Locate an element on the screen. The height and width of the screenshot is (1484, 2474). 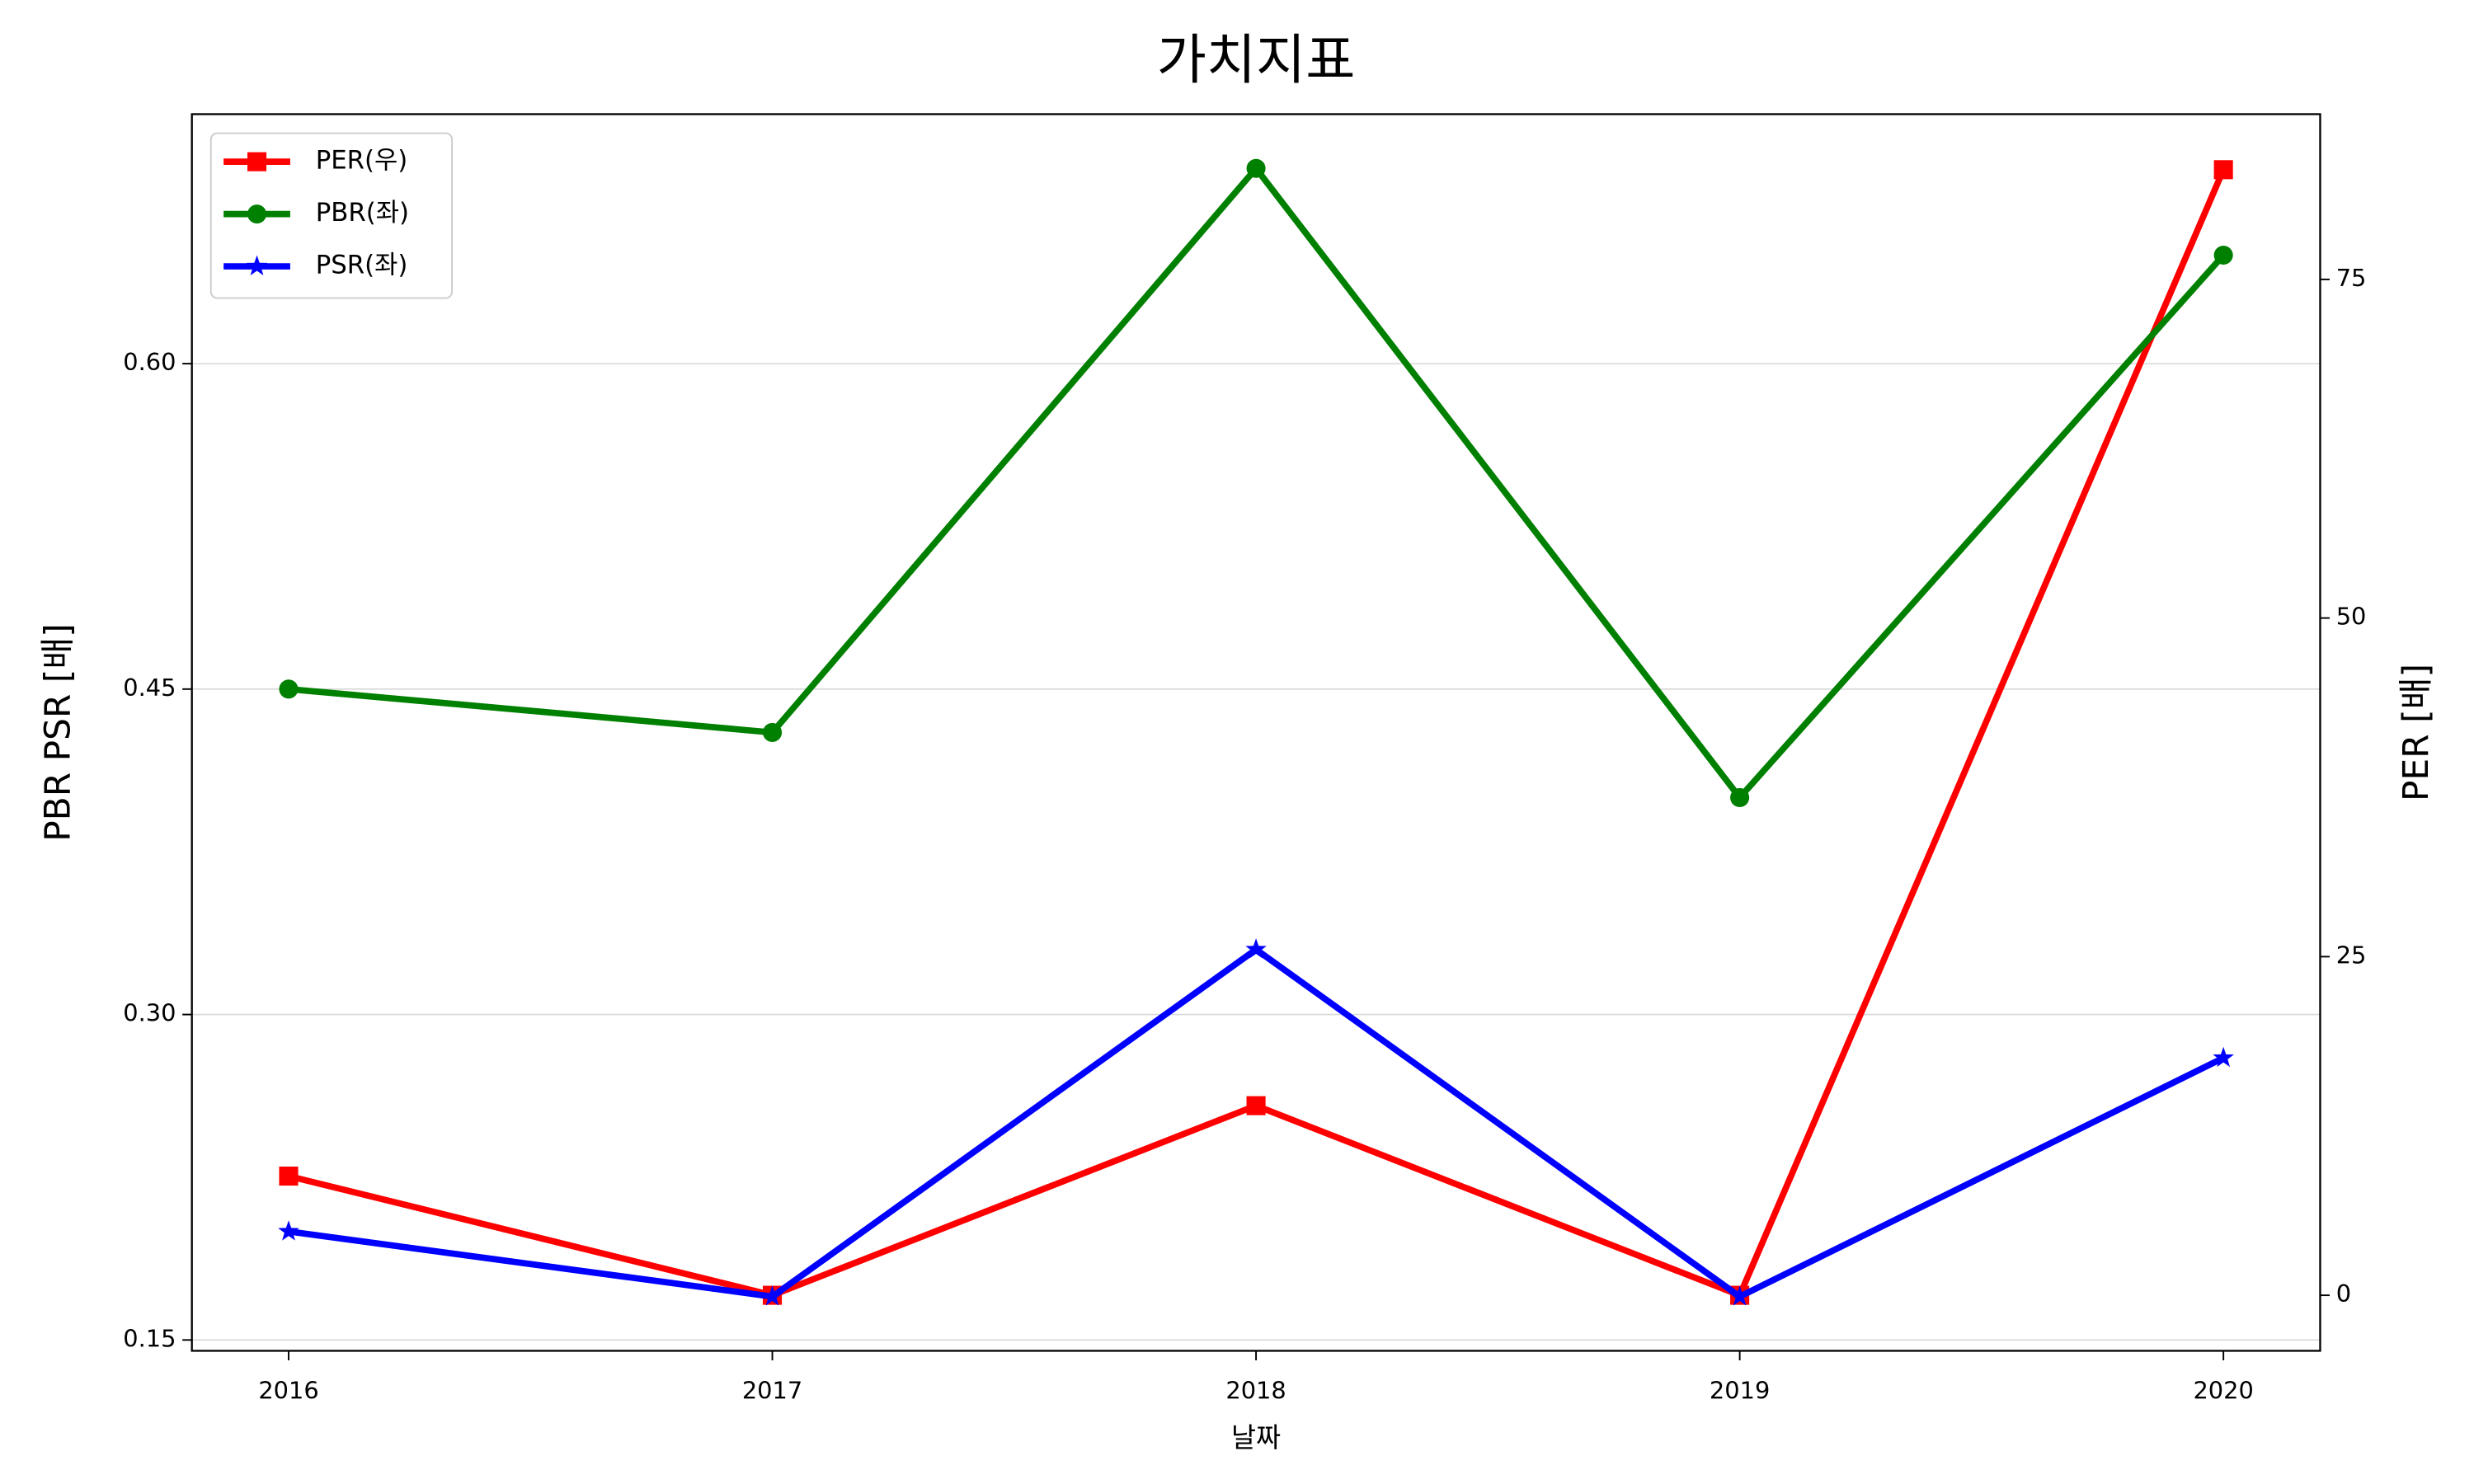
legend-label: PBR(좌) is located at coordinates (362, 213).